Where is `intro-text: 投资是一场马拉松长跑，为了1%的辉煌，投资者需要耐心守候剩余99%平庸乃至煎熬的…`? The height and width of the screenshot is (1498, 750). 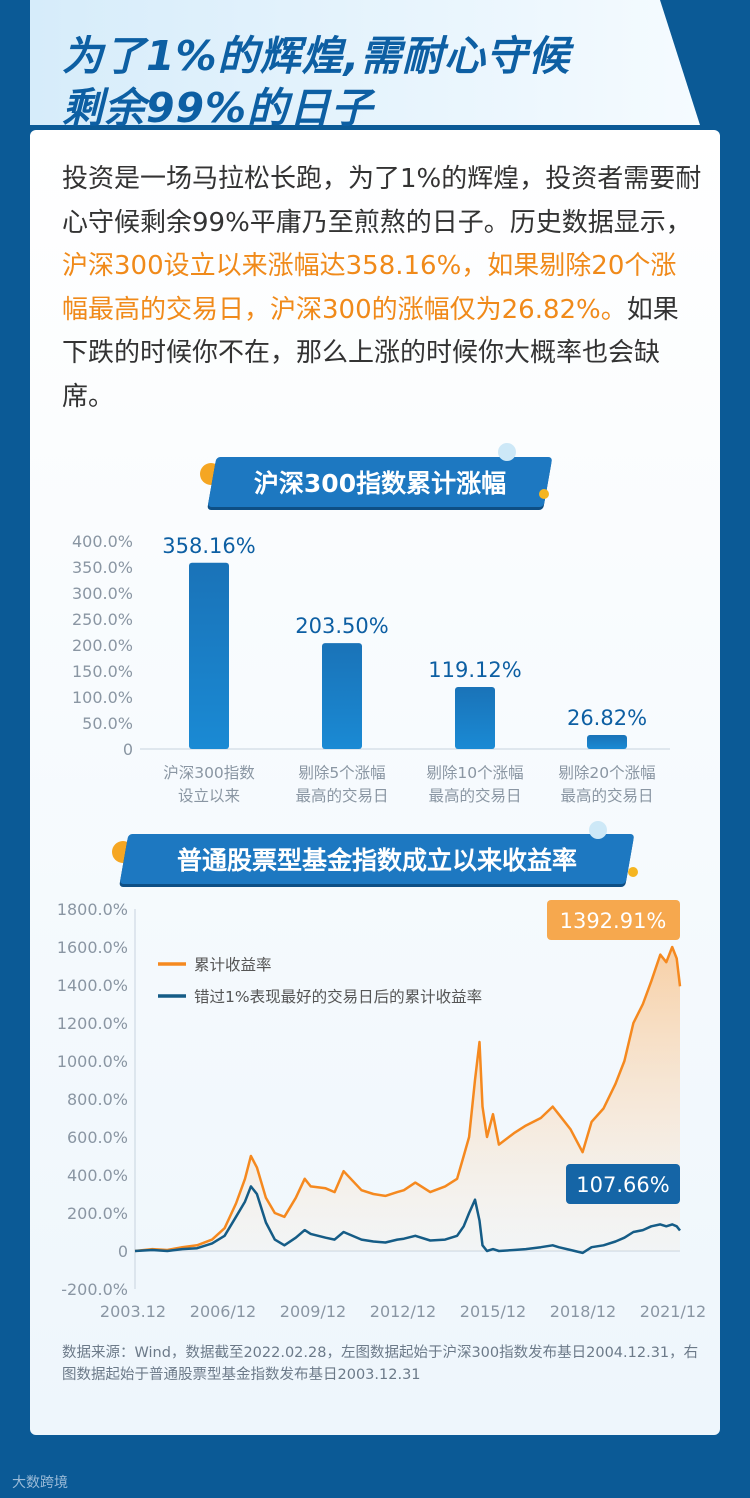
intro-text: 投资是一场马拉松长跑，为了1%的辉煌，投资者需要耐心守候剩余99%平庸乃至煎熬的… is located at coordinates (382, 201).